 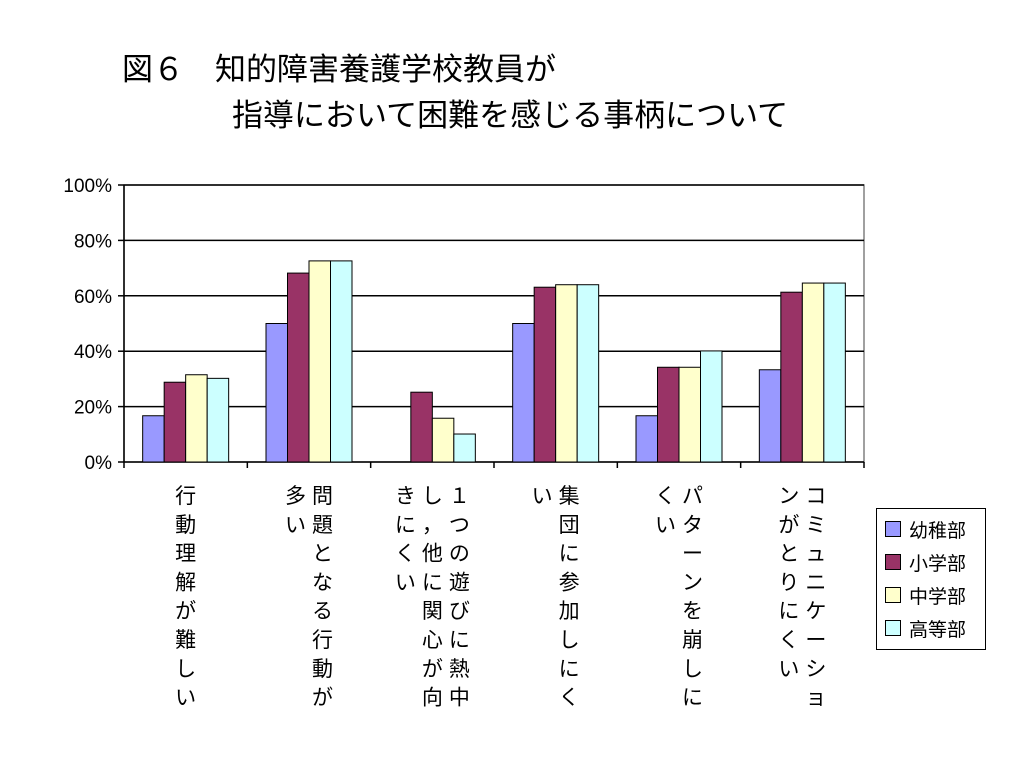 What do you see at coordinates (93, 241) in the screenshot?
I see `y-tick-label: 80%` at bounding box center [93, 241].